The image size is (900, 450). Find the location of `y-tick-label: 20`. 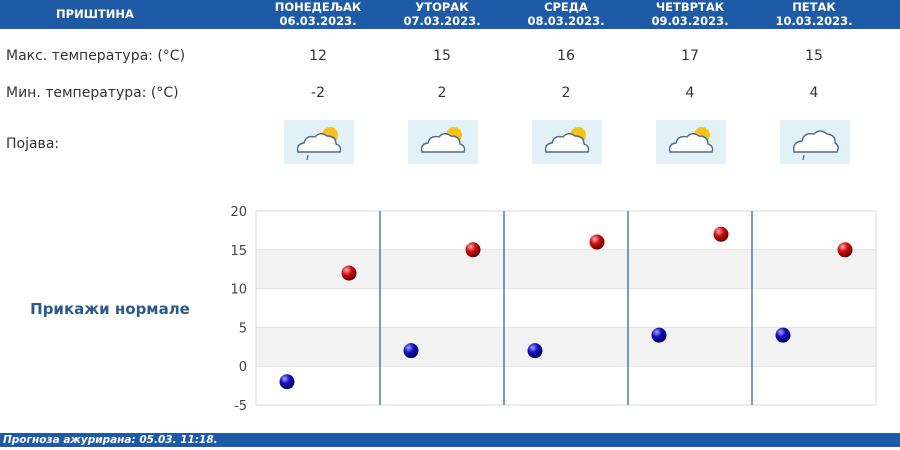

y-tick-label: 20 is located at coordinates (238, 212).